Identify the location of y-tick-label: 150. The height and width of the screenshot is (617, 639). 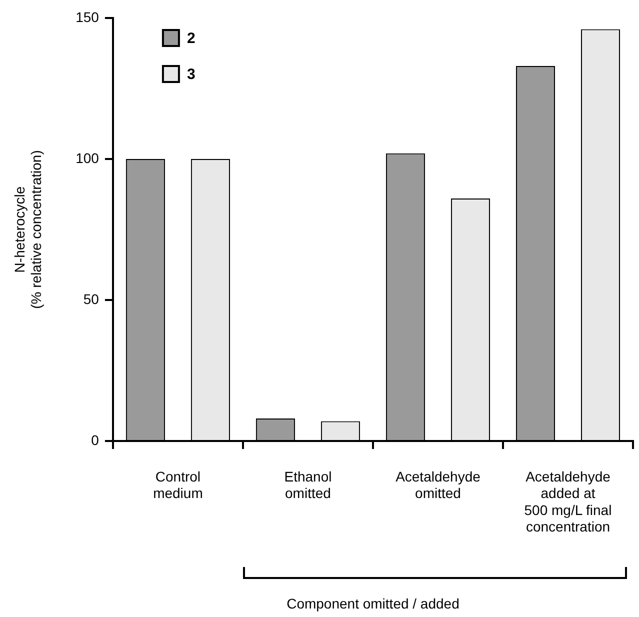
(88, 16).